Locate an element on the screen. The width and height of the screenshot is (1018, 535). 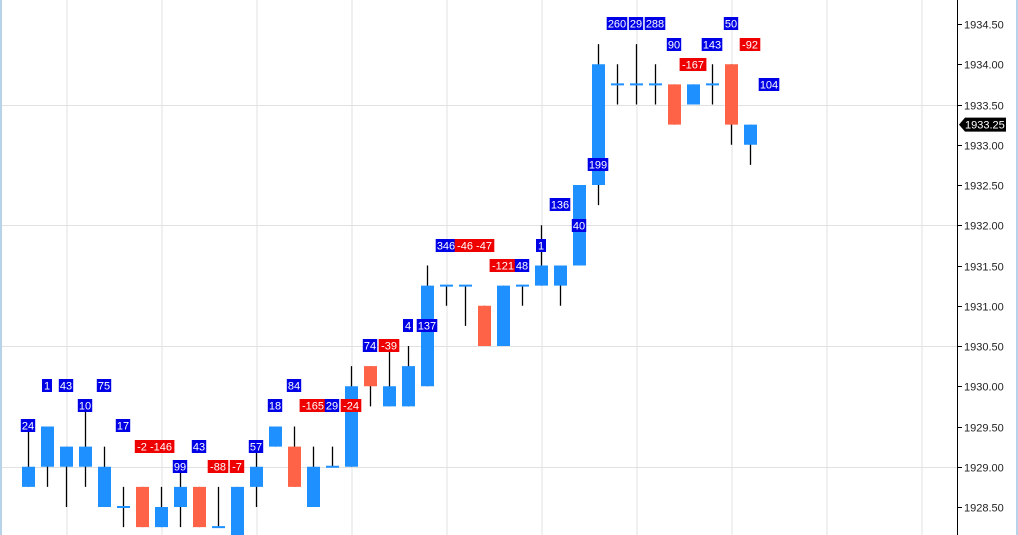
delta-label: 18 is located at coordinates (275, 406).